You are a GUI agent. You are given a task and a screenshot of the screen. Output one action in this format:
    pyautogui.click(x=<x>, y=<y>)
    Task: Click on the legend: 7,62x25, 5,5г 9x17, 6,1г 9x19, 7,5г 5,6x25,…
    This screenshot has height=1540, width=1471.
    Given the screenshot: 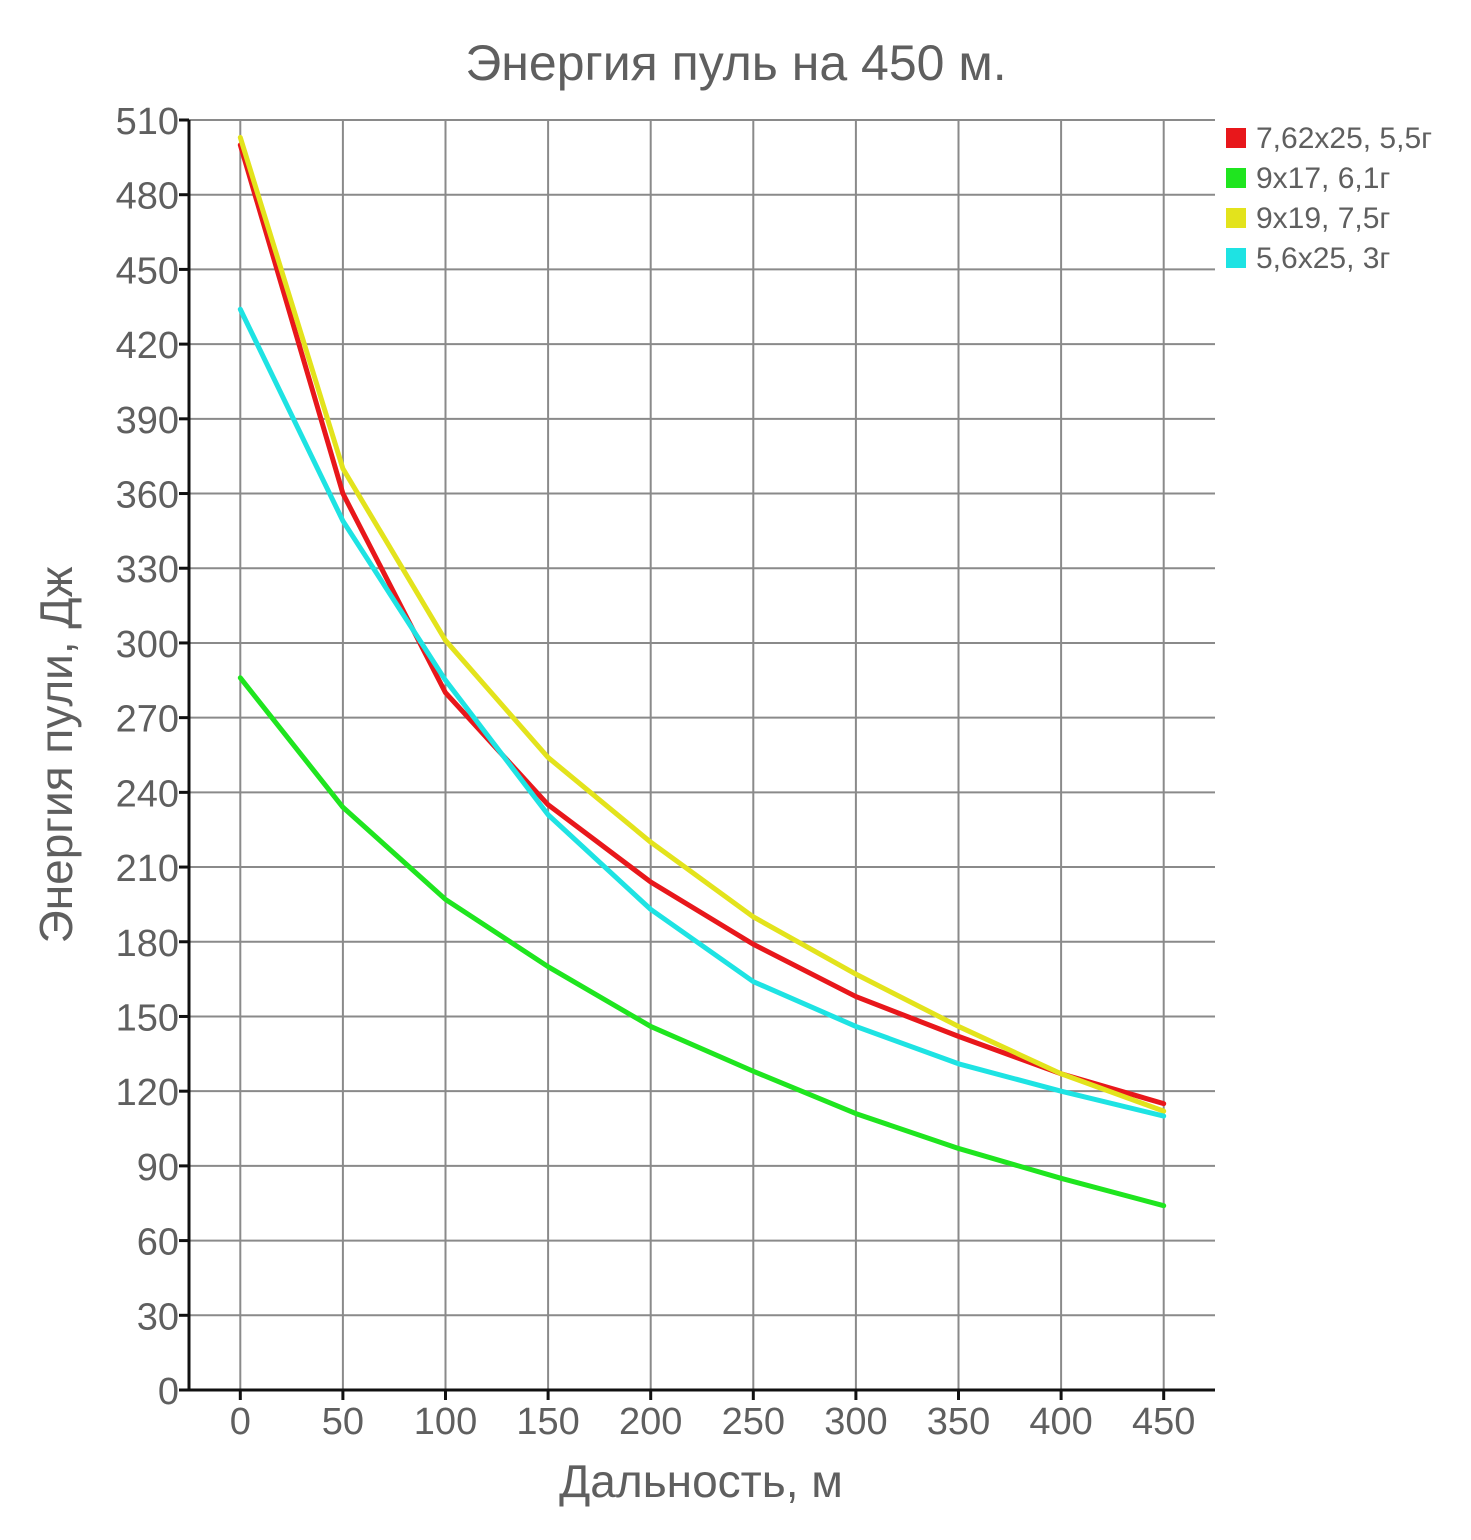 What is the action you would take?
    pyautogui.click(x=1329, y=198)
    